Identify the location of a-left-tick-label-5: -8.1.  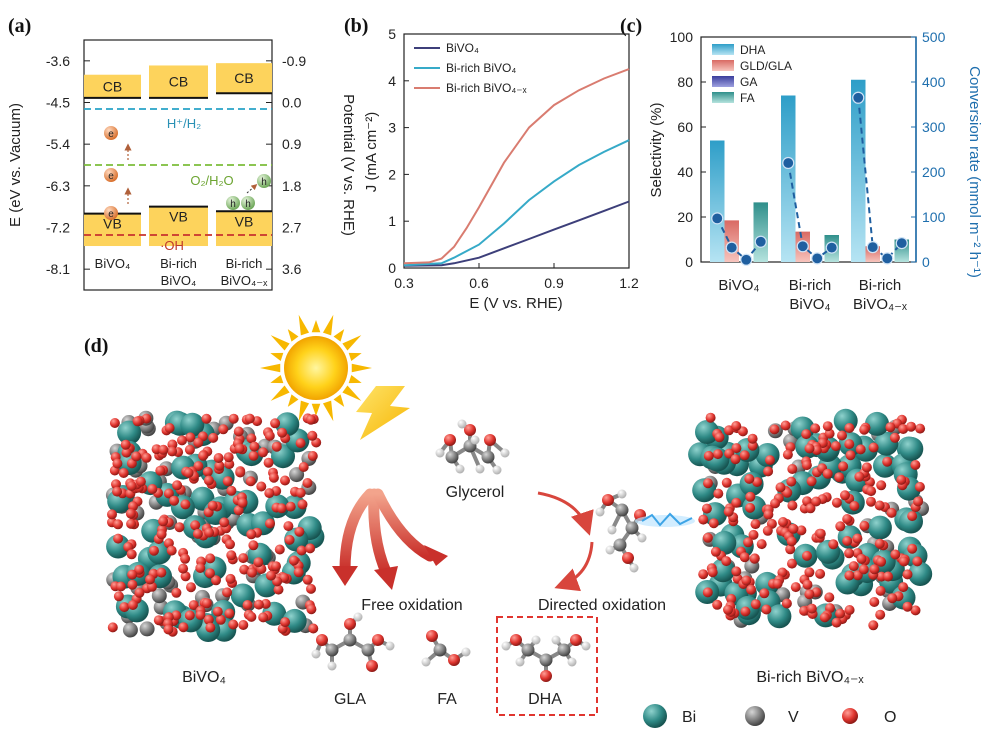
(58, 269).